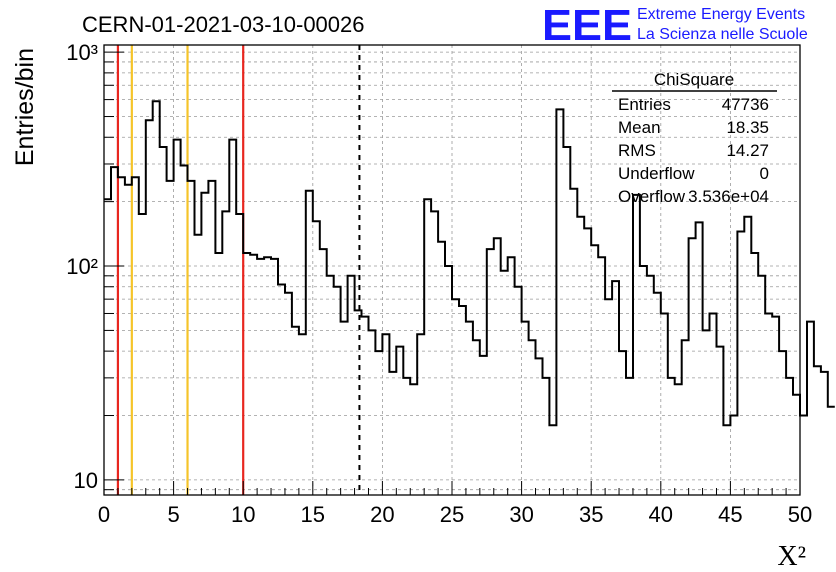 This screenshot has height=572, width=836. I want to click on x-tick-label: 20, so click(382, 514).